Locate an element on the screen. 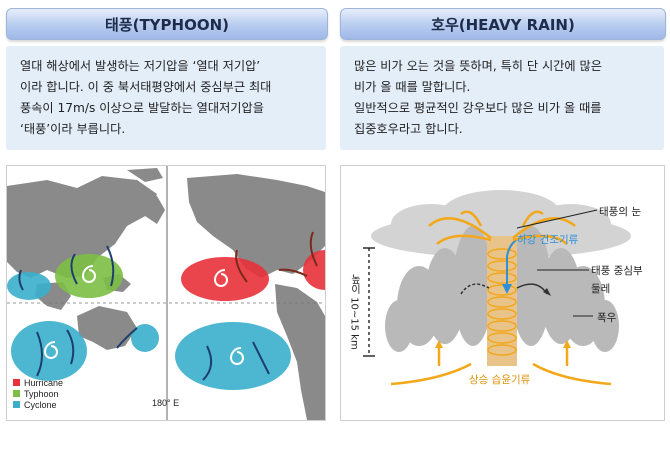 This screenshot has width=670, height=453. map-legend: Hurricane Typhoon Cyclone is located at coordinates (38, 393).